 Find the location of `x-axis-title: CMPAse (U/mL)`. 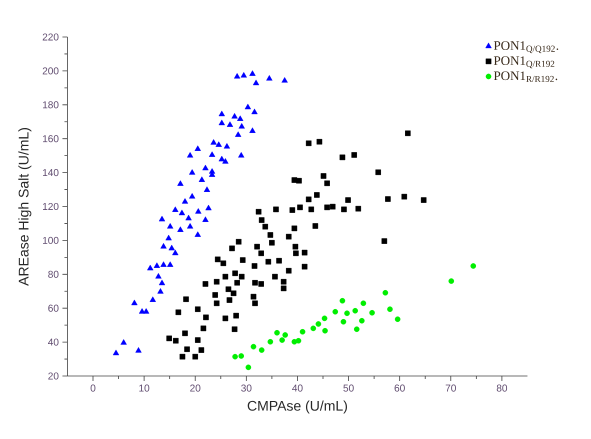

x-axis-title: CMPAse (U/mL) is located at coordinates (297, 407).